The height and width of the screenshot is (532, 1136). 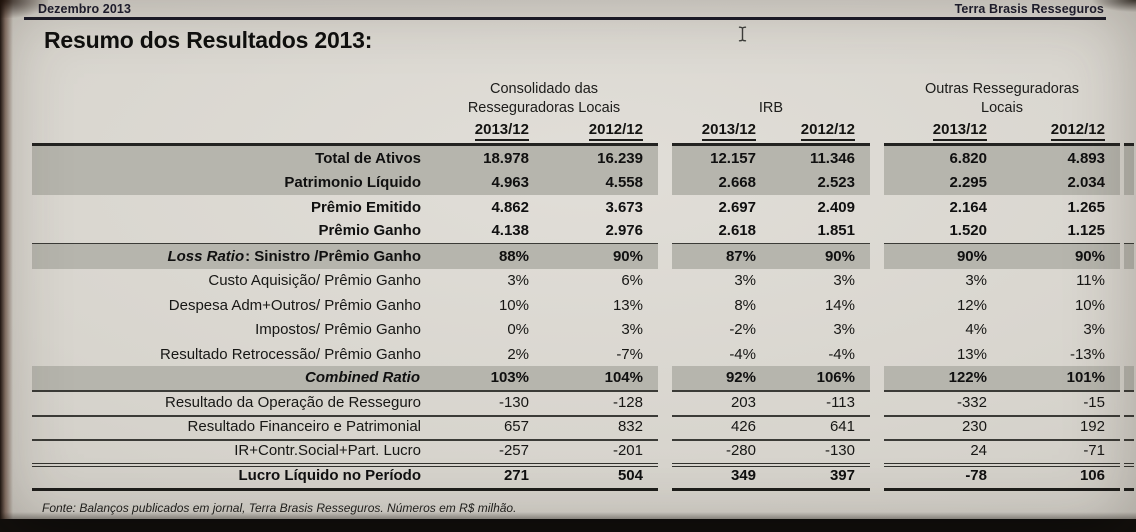 I want to click on row-label: Resultado da Operação de Resseguro, so click(x=231, y=403).